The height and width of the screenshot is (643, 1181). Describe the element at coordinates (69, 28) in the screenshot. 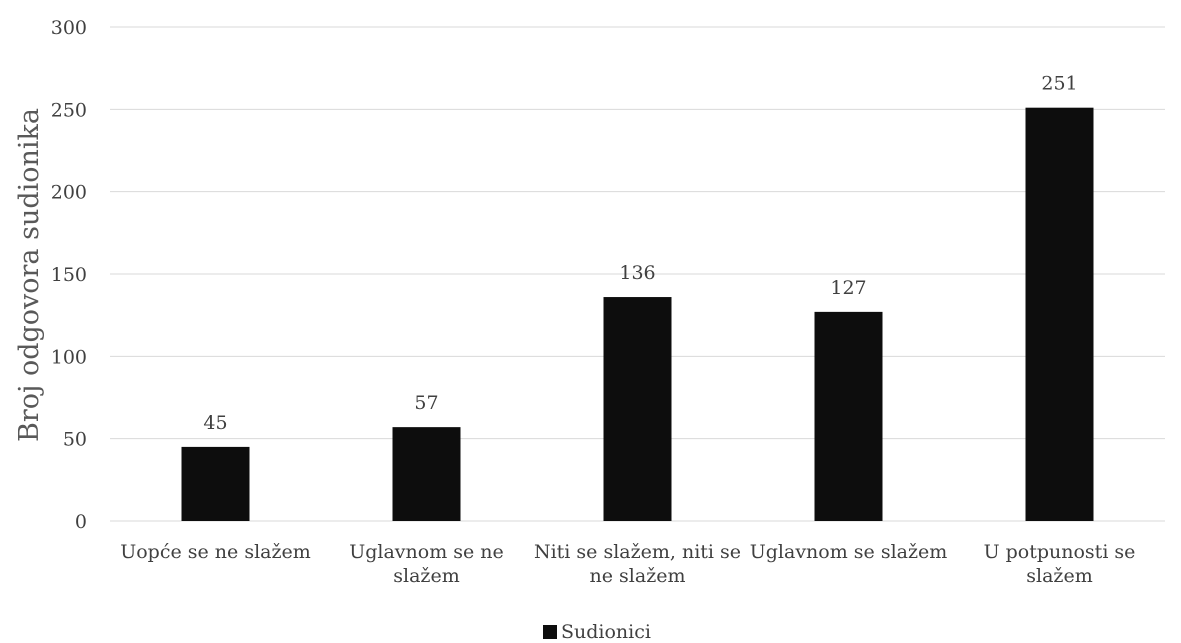

I see `y-tick-label: 300` at that location.